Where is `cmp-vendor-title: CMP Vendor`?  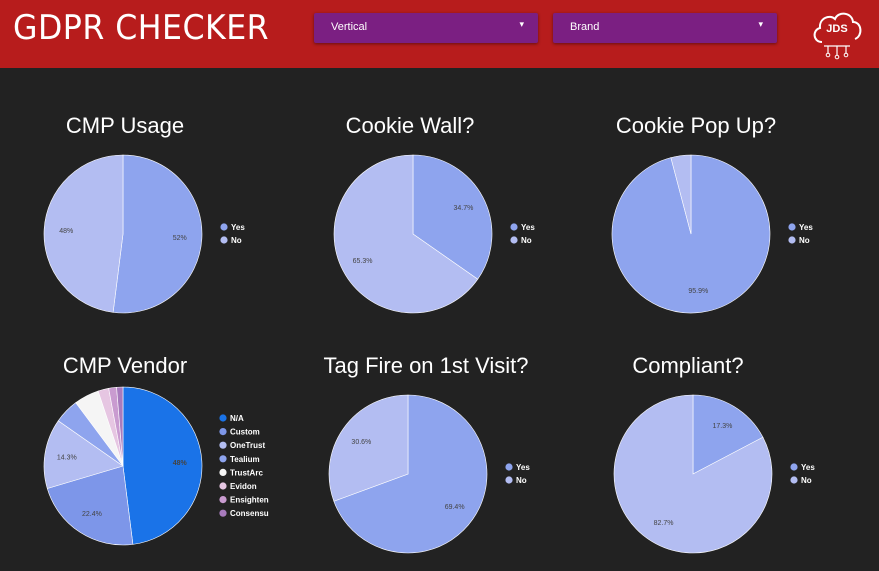
cmp-vendor-title: CMP Vendor is located at coordinates (125, 365).